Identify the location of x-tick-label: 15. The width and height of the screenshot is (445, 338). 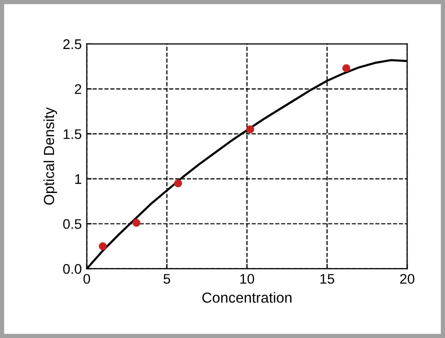
(327, 279).